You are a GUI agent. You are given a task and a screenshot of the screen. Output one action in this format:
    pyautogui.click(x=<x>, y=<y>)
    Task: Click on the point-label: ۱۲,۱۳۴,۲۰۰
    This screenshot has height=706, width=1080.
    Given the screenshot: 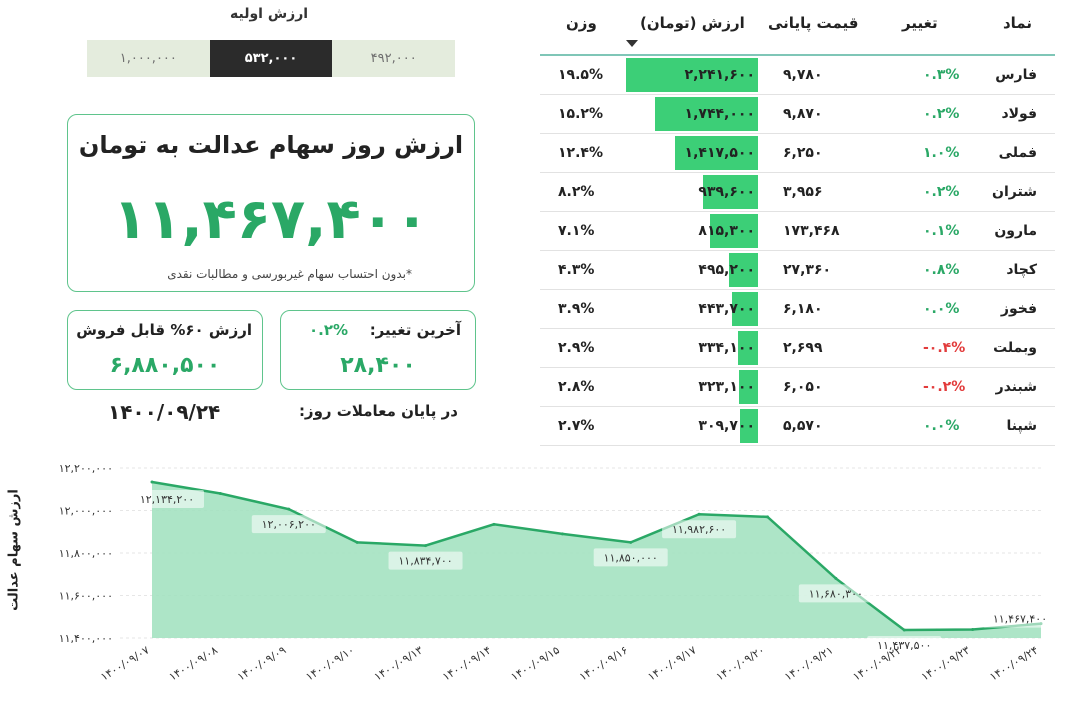 What is the action you would take?
    pyautogui.click(x=167, y=499)
    